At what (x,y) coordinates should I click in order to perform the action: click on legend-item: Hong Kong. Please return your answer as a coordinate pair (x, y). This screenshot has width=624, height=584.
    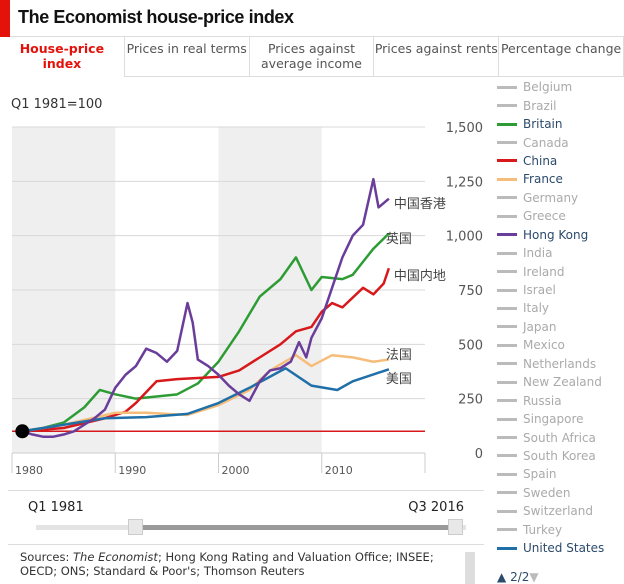
    Looking at the image, I should click on (560, 235).